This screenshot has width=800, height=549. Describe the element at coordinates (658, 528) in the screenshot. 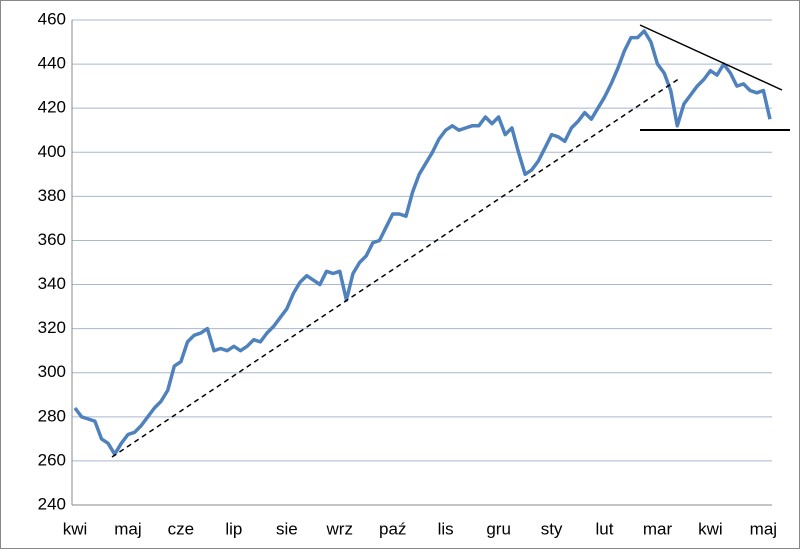

I see `x-tick-label: mar` at that location.